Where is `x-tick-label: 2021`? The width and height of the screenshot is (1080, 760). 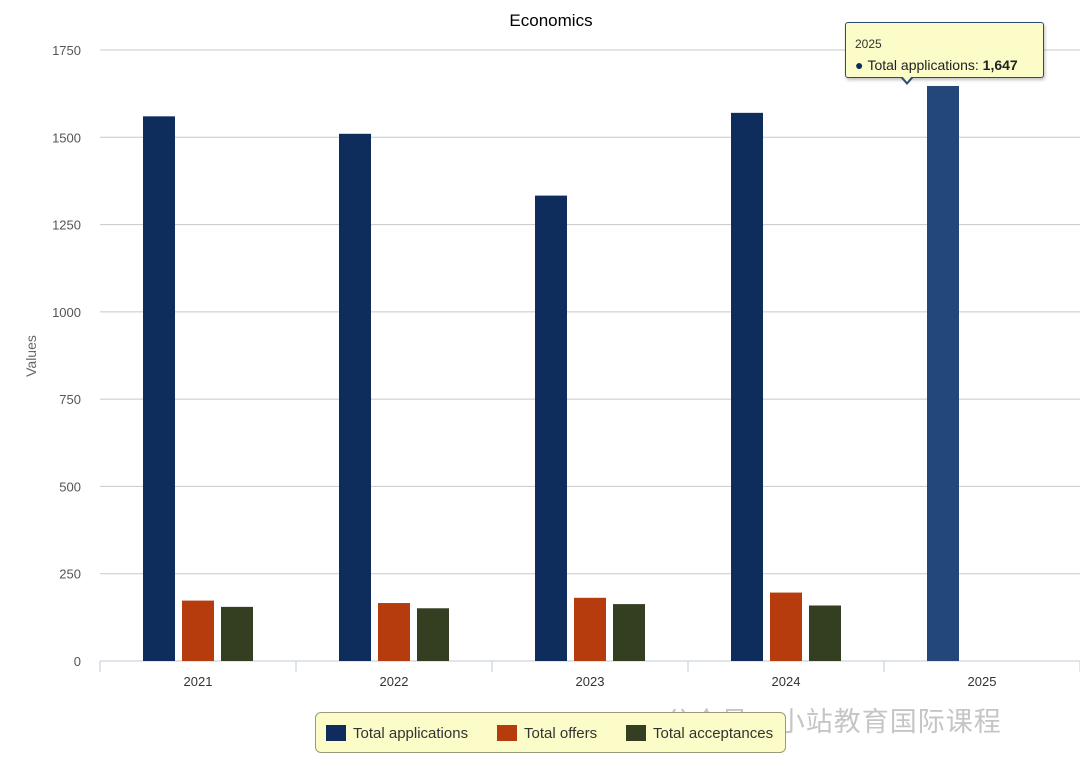 x-tick-label: 2021 is located at coordinates (198, 681).